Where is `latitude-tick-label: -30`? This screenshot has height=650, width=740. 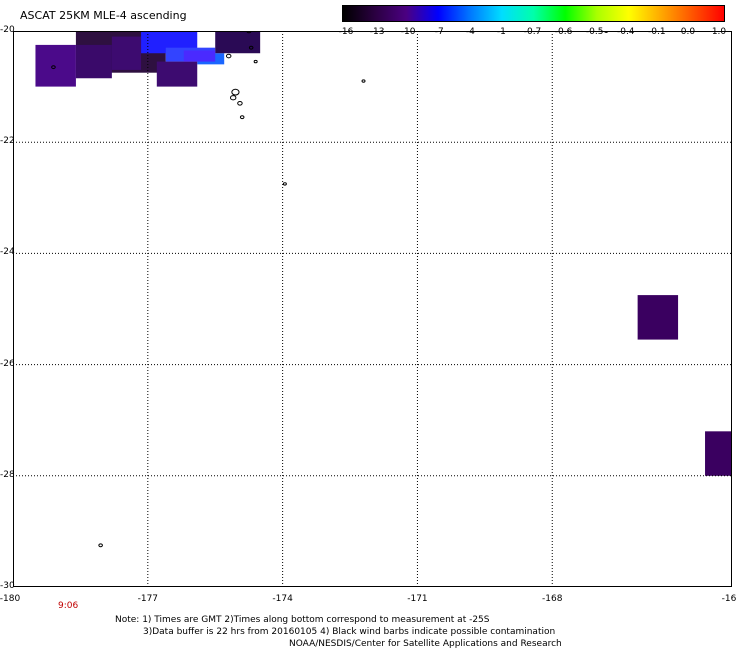 latitude-tick-label: -30 is located at coordinates (7, 586).